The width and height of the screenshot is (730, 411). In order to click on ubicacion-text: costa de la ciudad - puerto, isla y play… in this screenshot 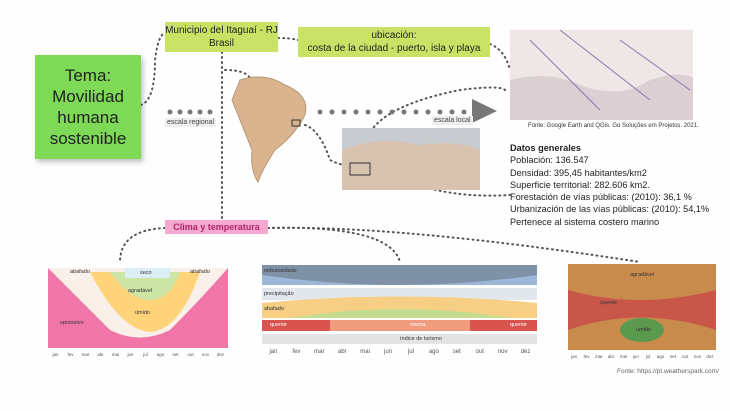, I will do `click(394, 48)`.